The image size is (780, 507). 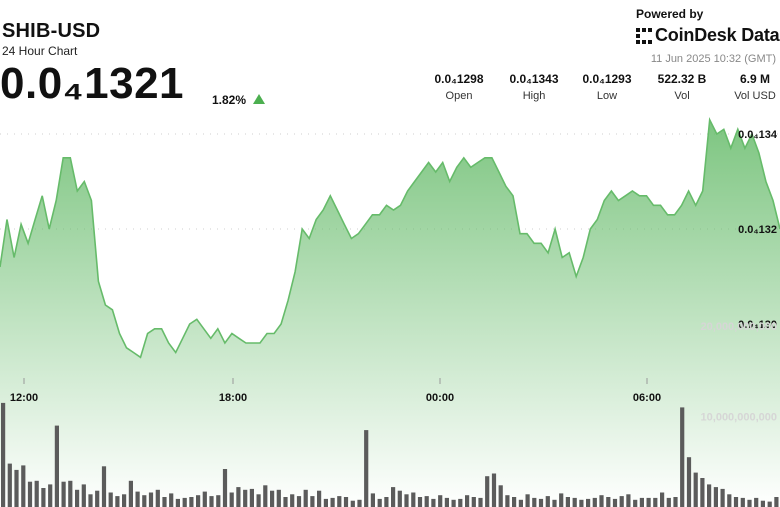 I want to click on price-tick-label: 0.0₄130, so click(x=757, y=325).